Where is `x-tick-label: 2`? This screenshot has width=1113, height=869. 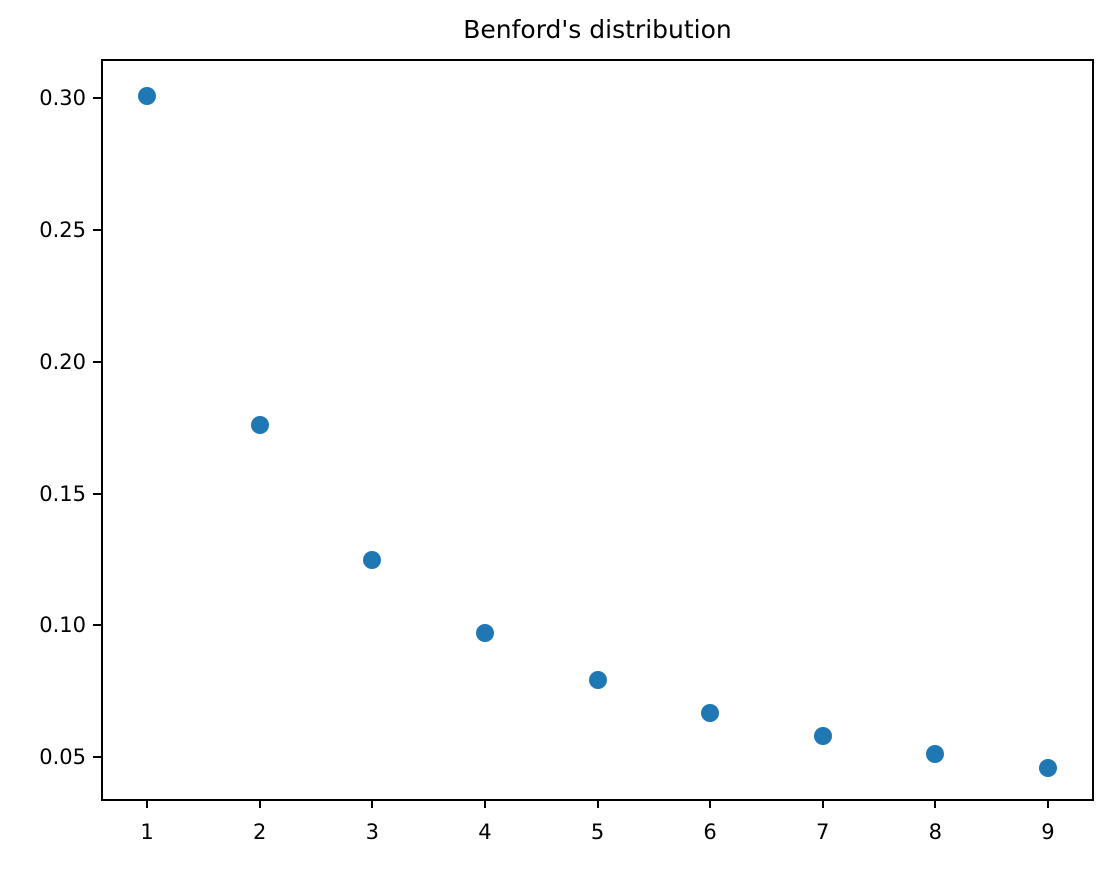
x-tick-label: 2 is located at coordinates (259, 832).